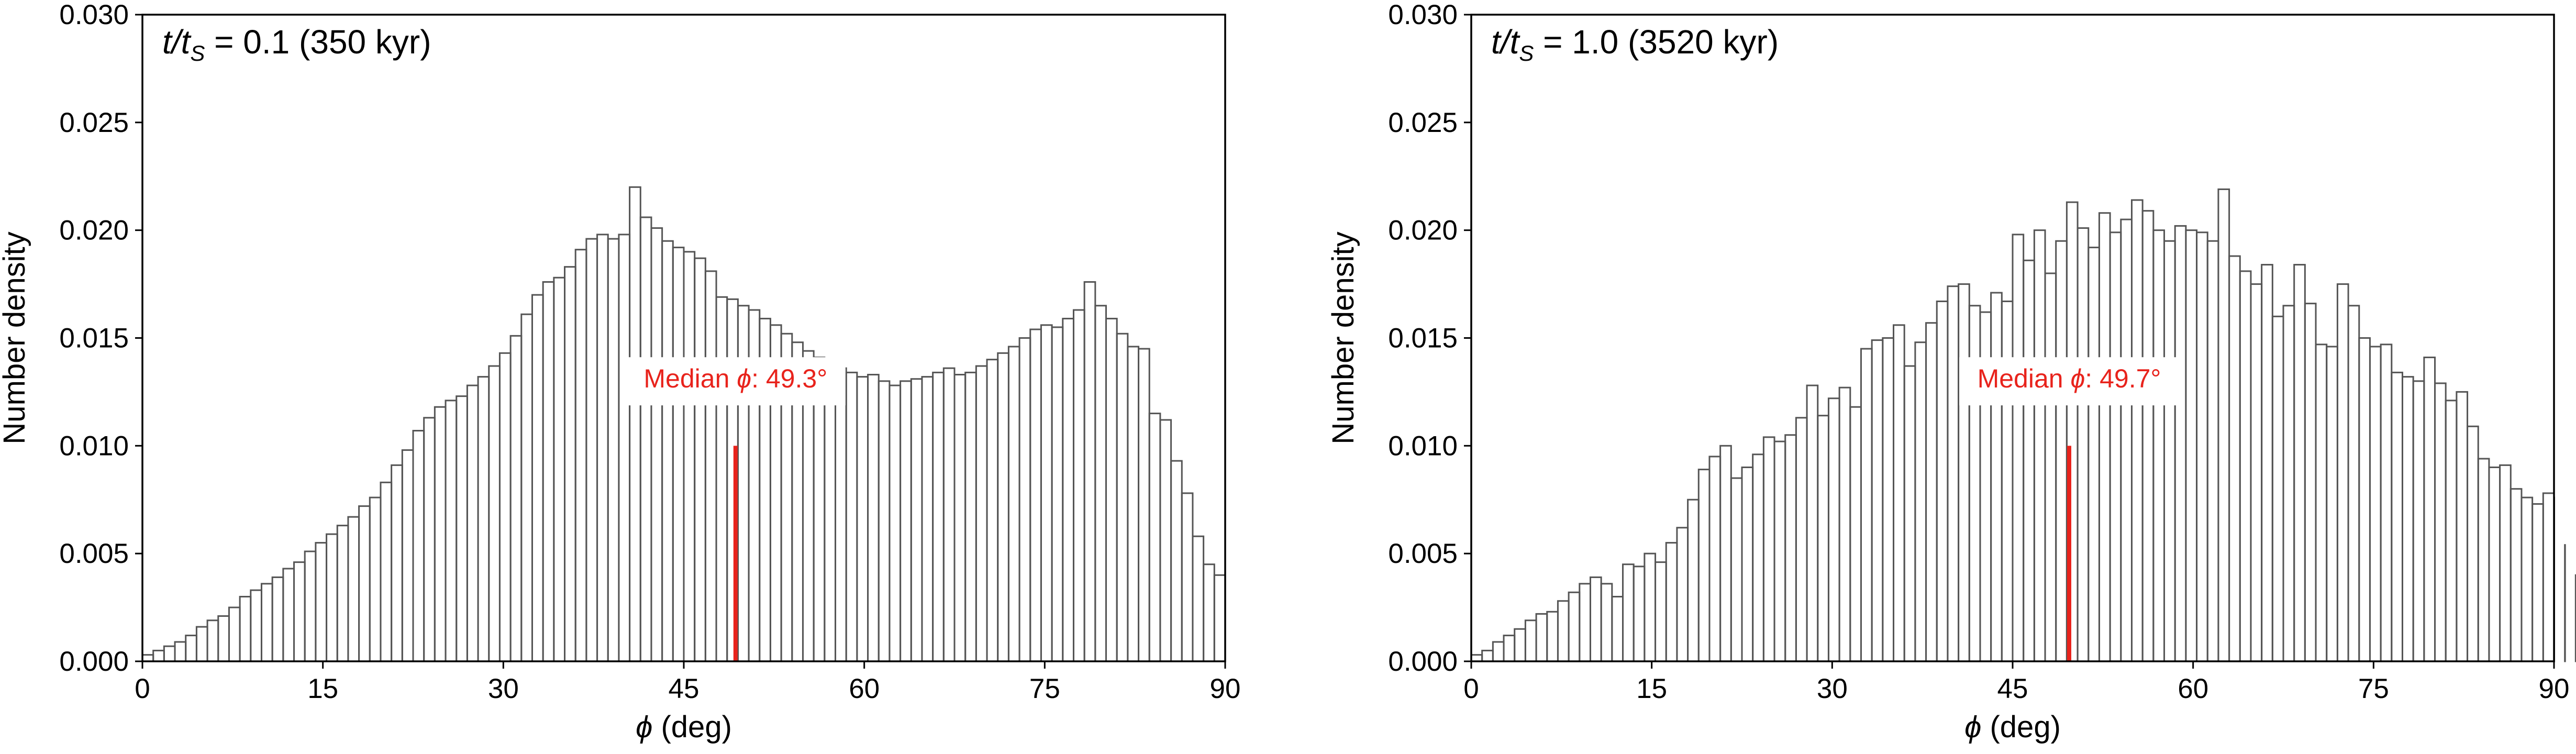  Describe the element at coordinates (296, 44) in the screenshot. I see `panel-title: t/tS = 0.1 (350 kyr)` at that location.